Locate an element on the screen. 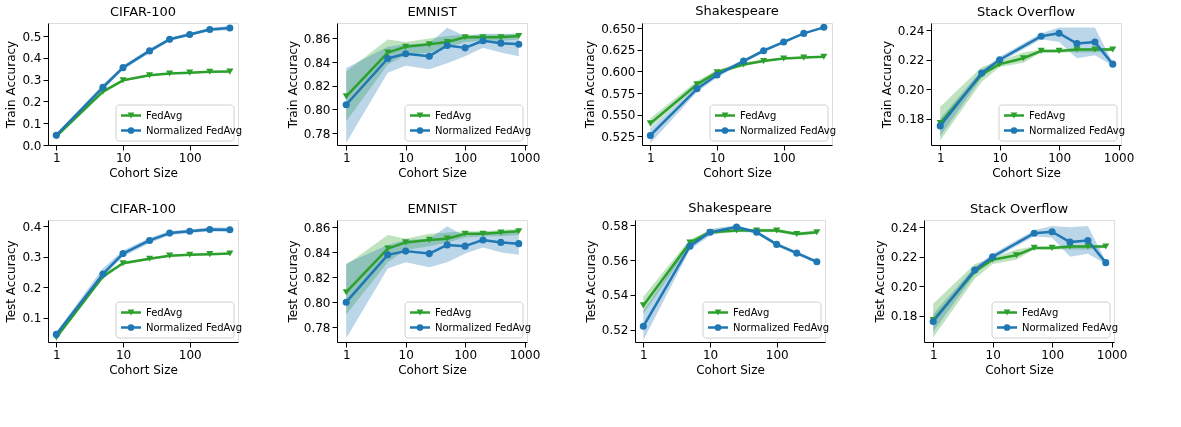 Image resolution: width=1181 pixels, height=427 pixels. y-tick-label: 0.54 is located at coordinates (615, 295).